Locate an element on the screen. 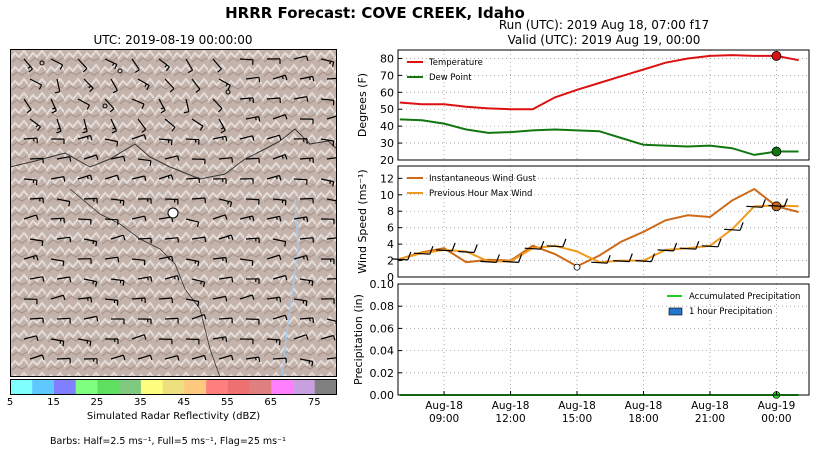  y-tick-label: 60 is located at coordinates (387, 92).